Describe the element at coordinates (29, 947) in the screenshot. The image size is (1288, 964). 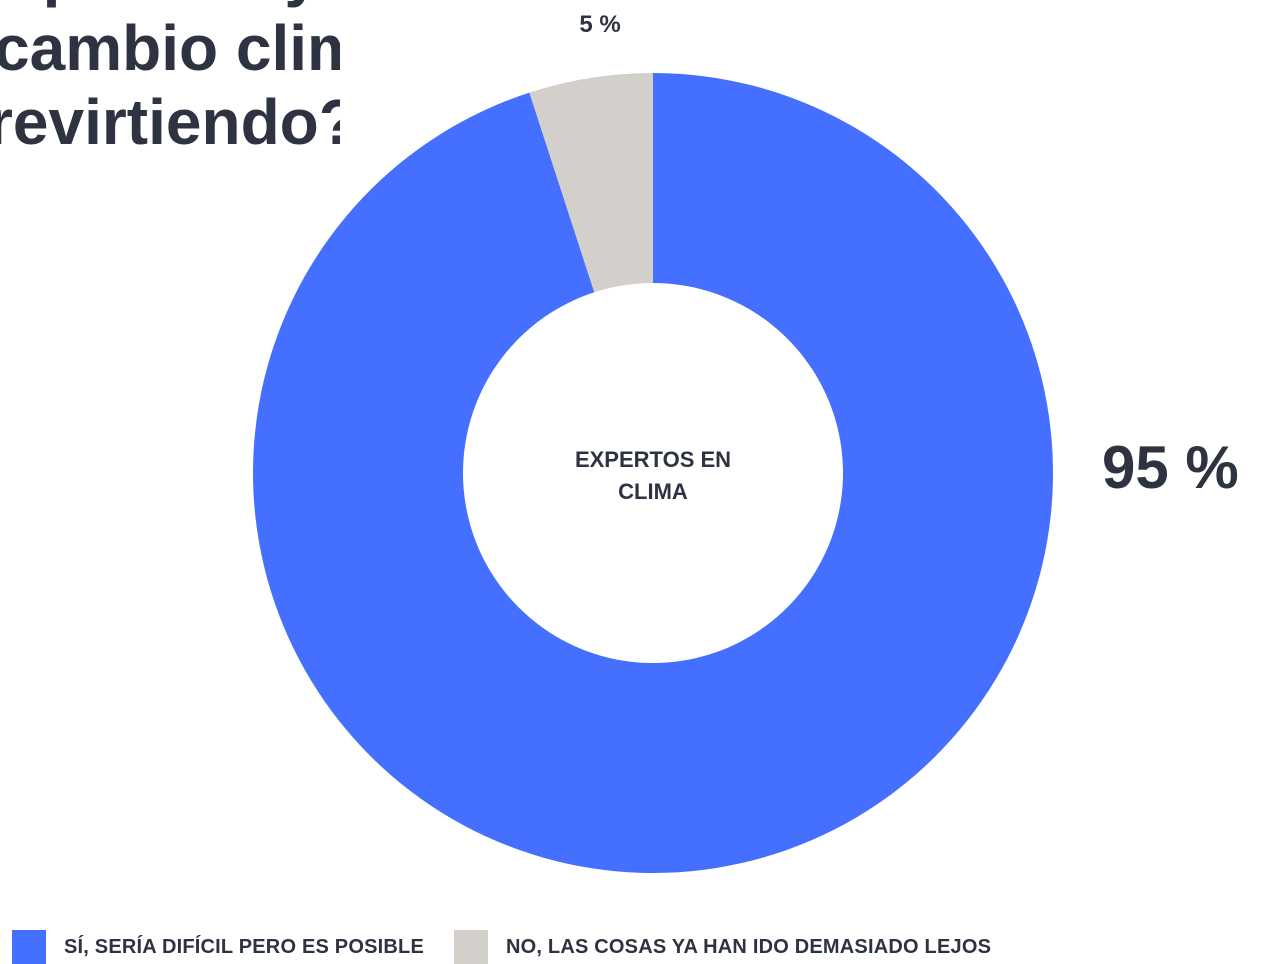
I see `legend-swatch-yes` at that location.